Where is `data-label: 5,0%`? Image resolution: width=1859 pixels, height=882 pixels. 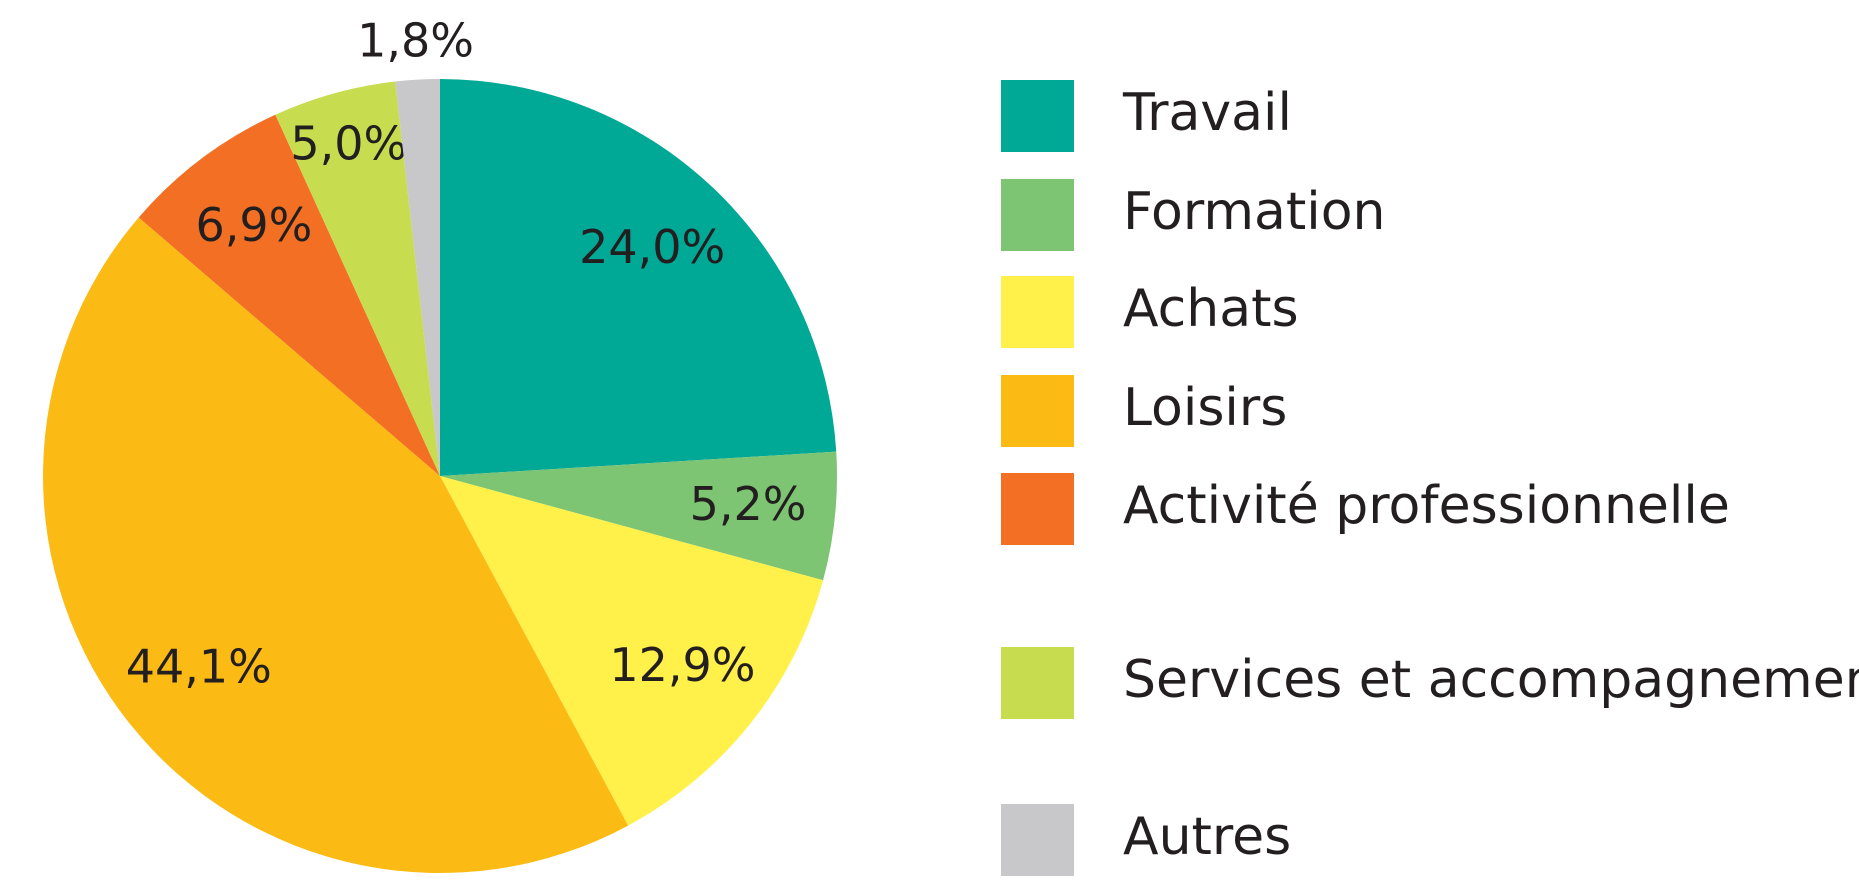 data-label: 5,0% is located at coordinates (348, 143).